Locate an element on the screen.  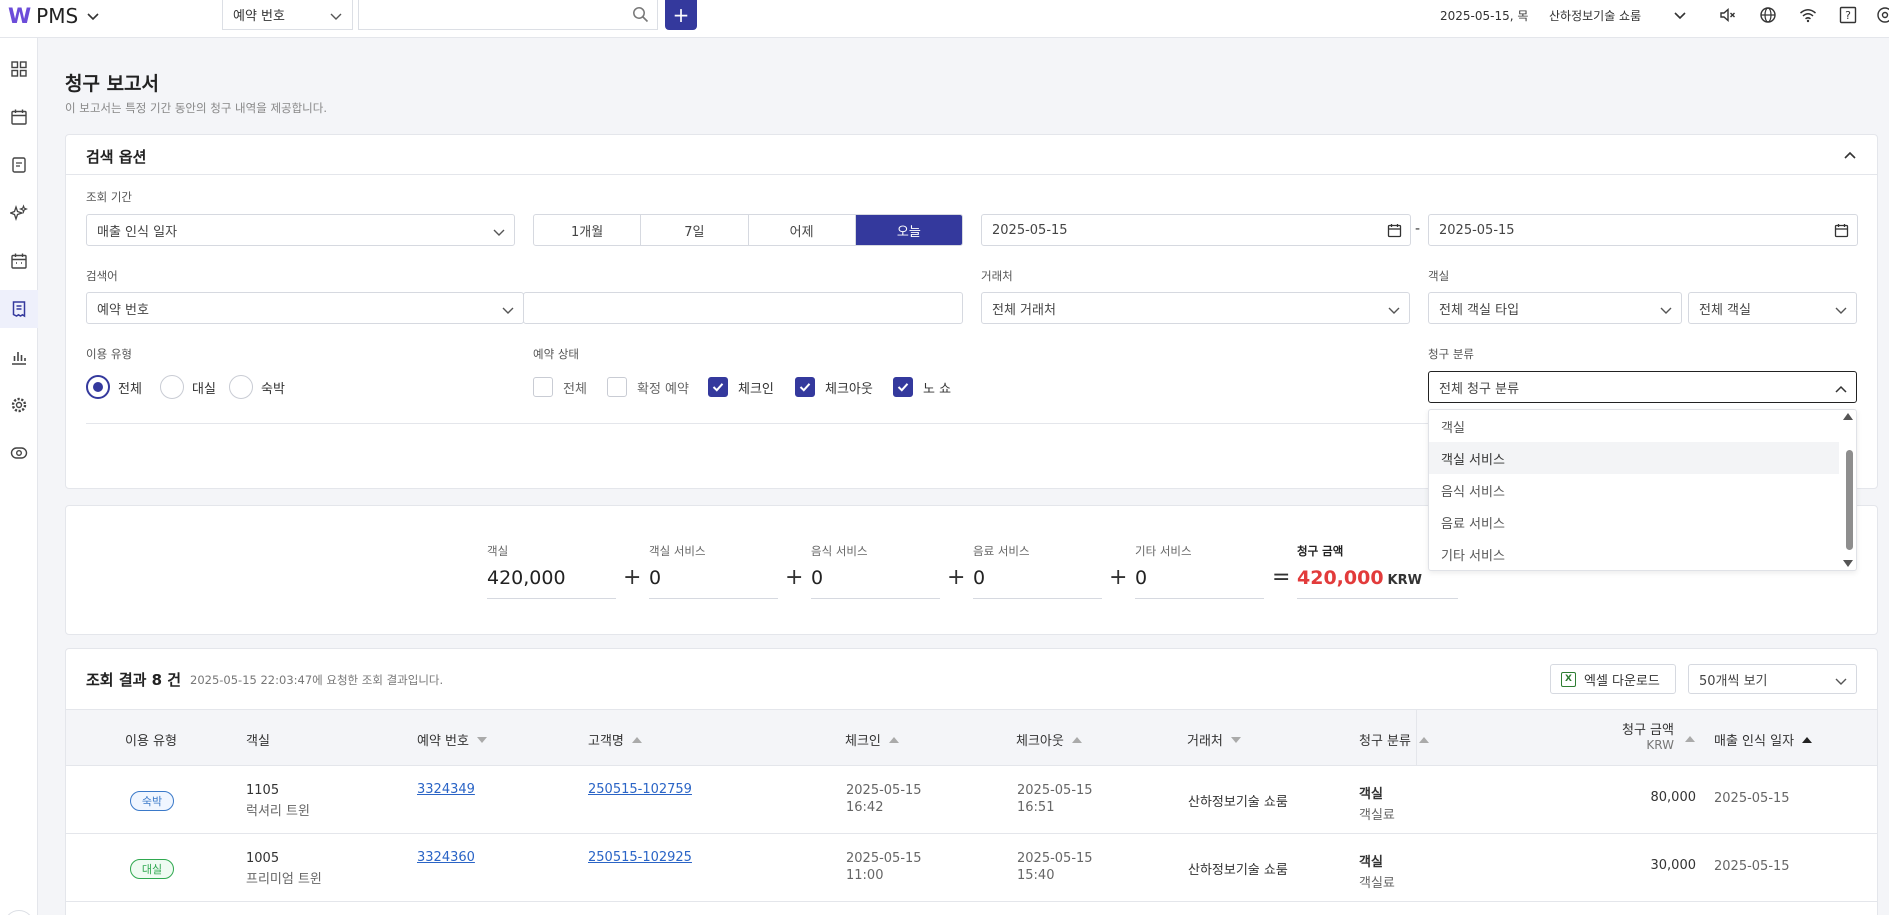
add-button: + is located at coordinates (681, 15).